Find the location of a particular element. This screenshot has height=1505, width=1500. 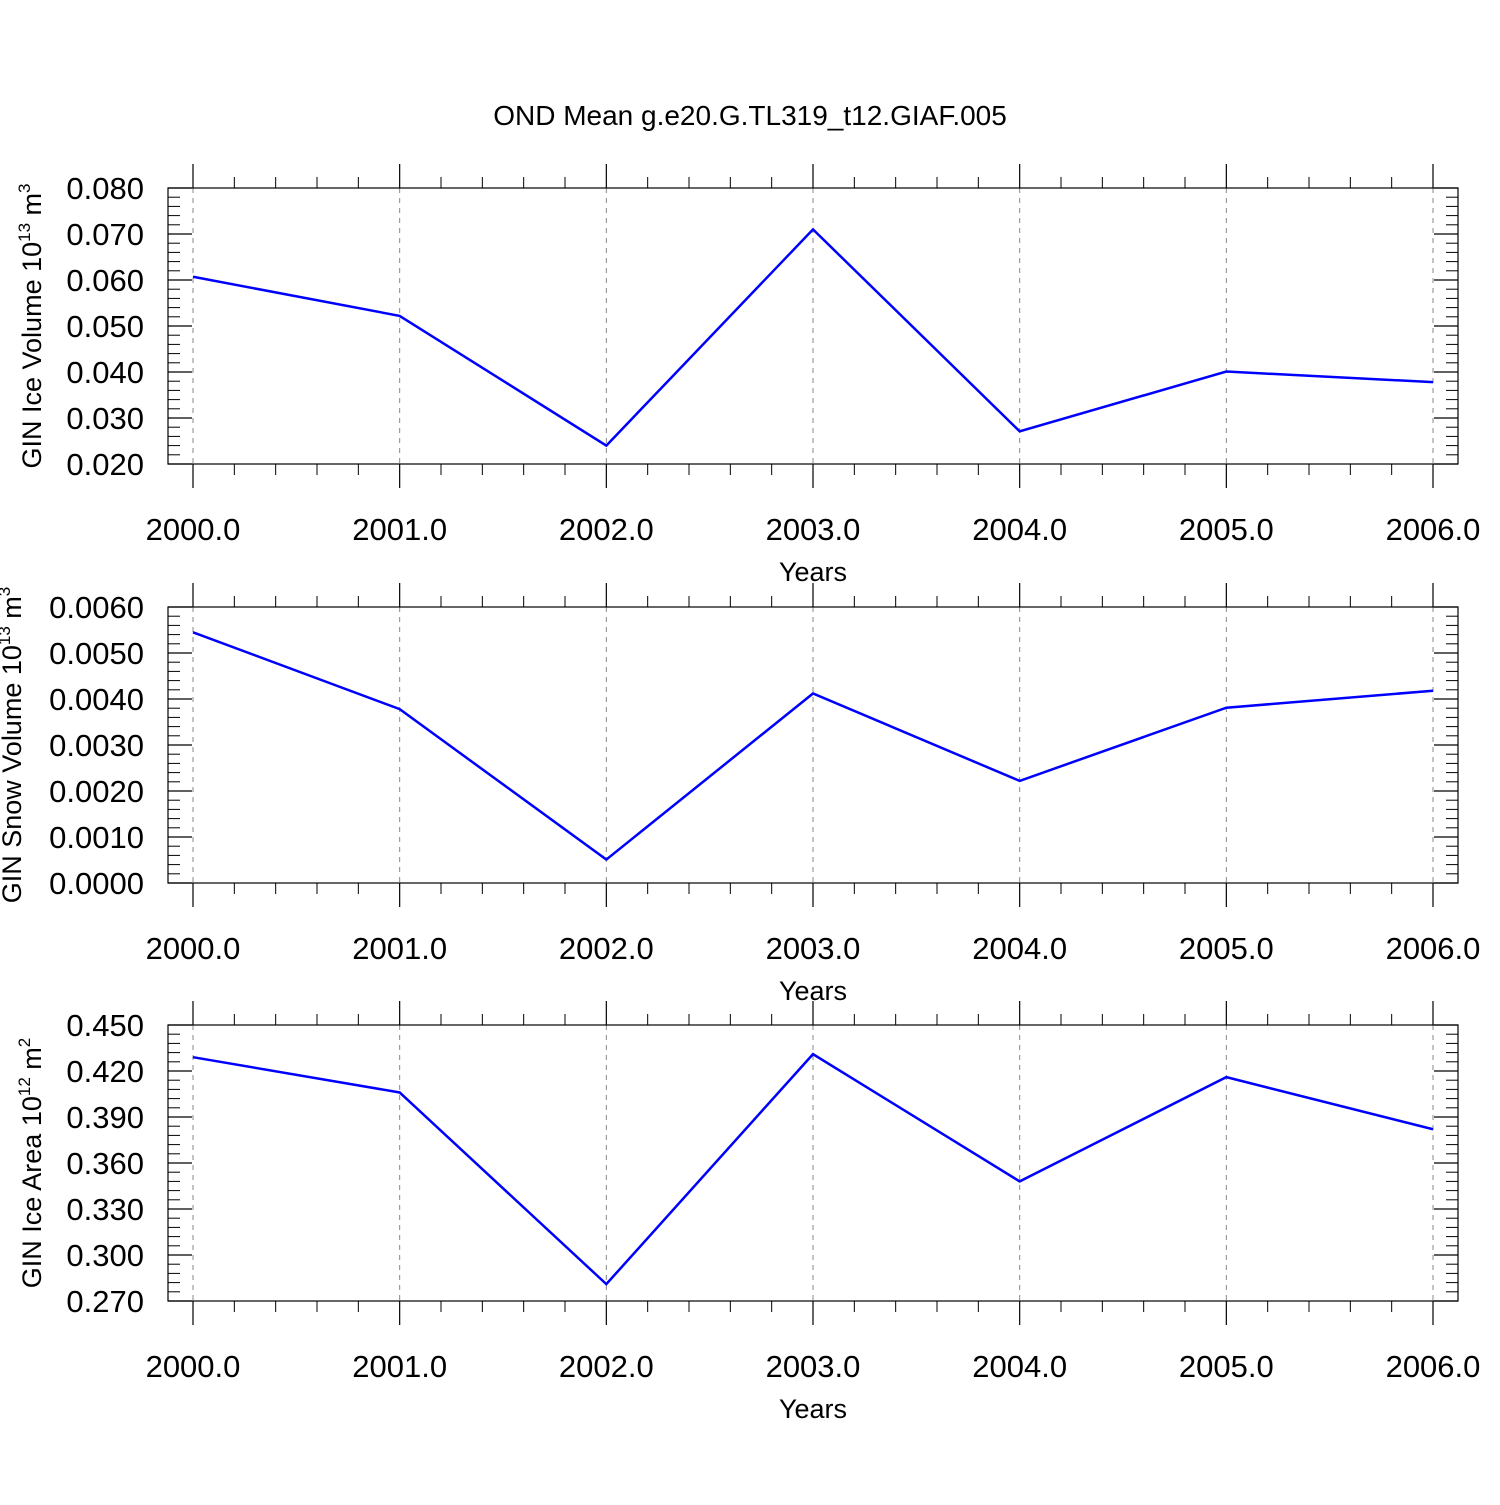

y-tick-label: 0.020 is located at coordinates (105, 464).